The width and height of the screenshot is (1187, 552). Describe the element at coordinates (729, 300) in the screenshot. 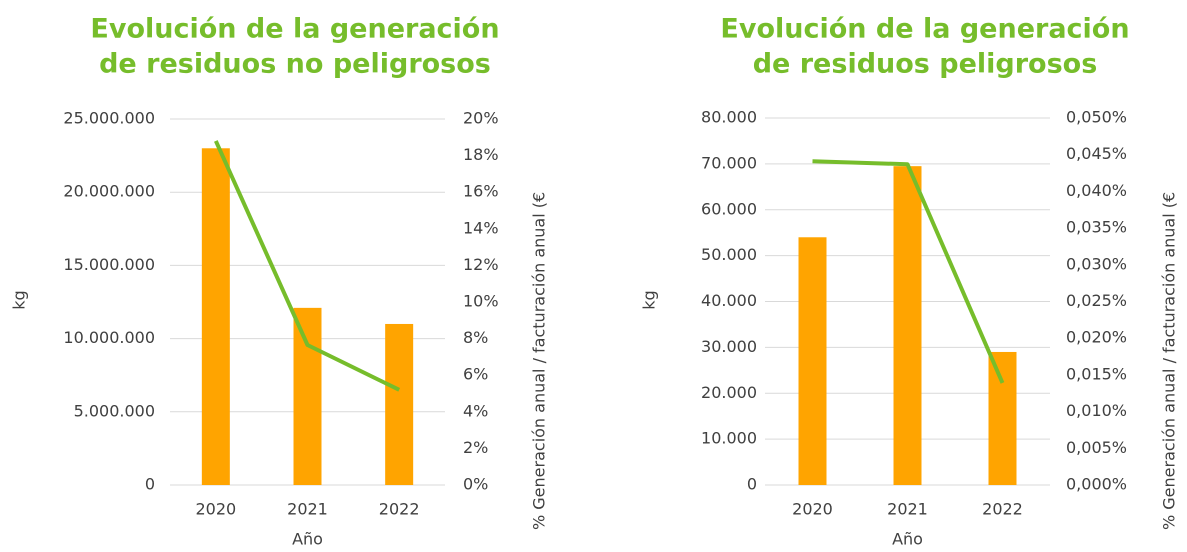

I see `y-tick-label: 40.000` at that location.